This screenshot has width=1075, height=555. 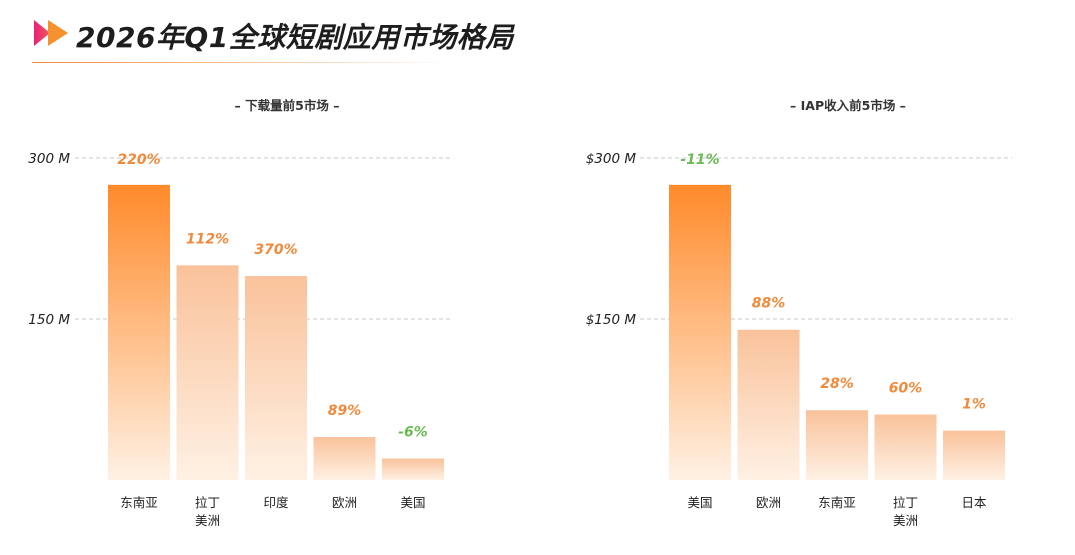 I want to click on data-label: -11%, so click(x=699, y=160).